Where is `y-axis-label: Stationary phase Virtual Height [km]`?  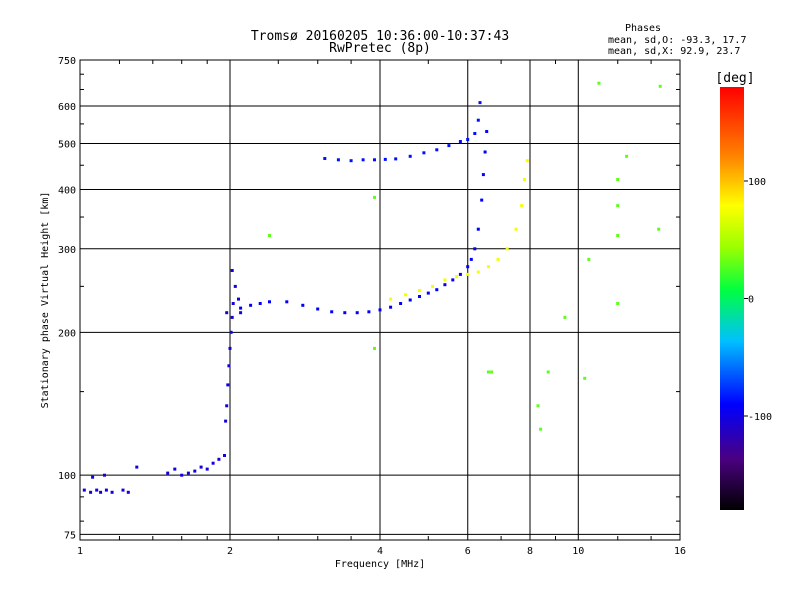
y-axis-label: Stationary phase Virtual Height [km] is located at coordinates (45, 300).